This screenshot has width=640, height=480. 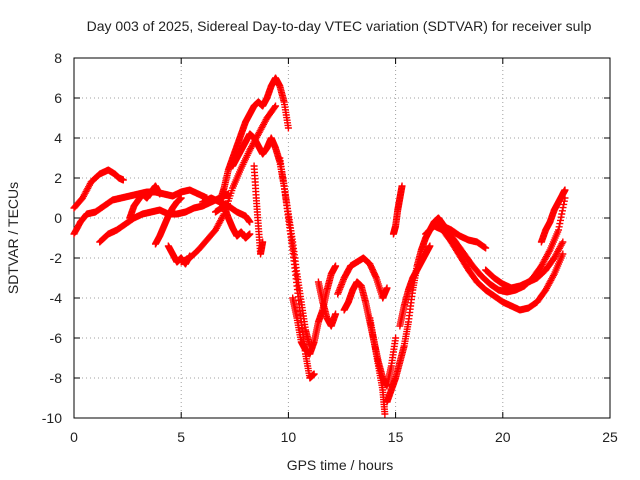 I want to click on x-tick-label: 15, so click(x=396, y=437).